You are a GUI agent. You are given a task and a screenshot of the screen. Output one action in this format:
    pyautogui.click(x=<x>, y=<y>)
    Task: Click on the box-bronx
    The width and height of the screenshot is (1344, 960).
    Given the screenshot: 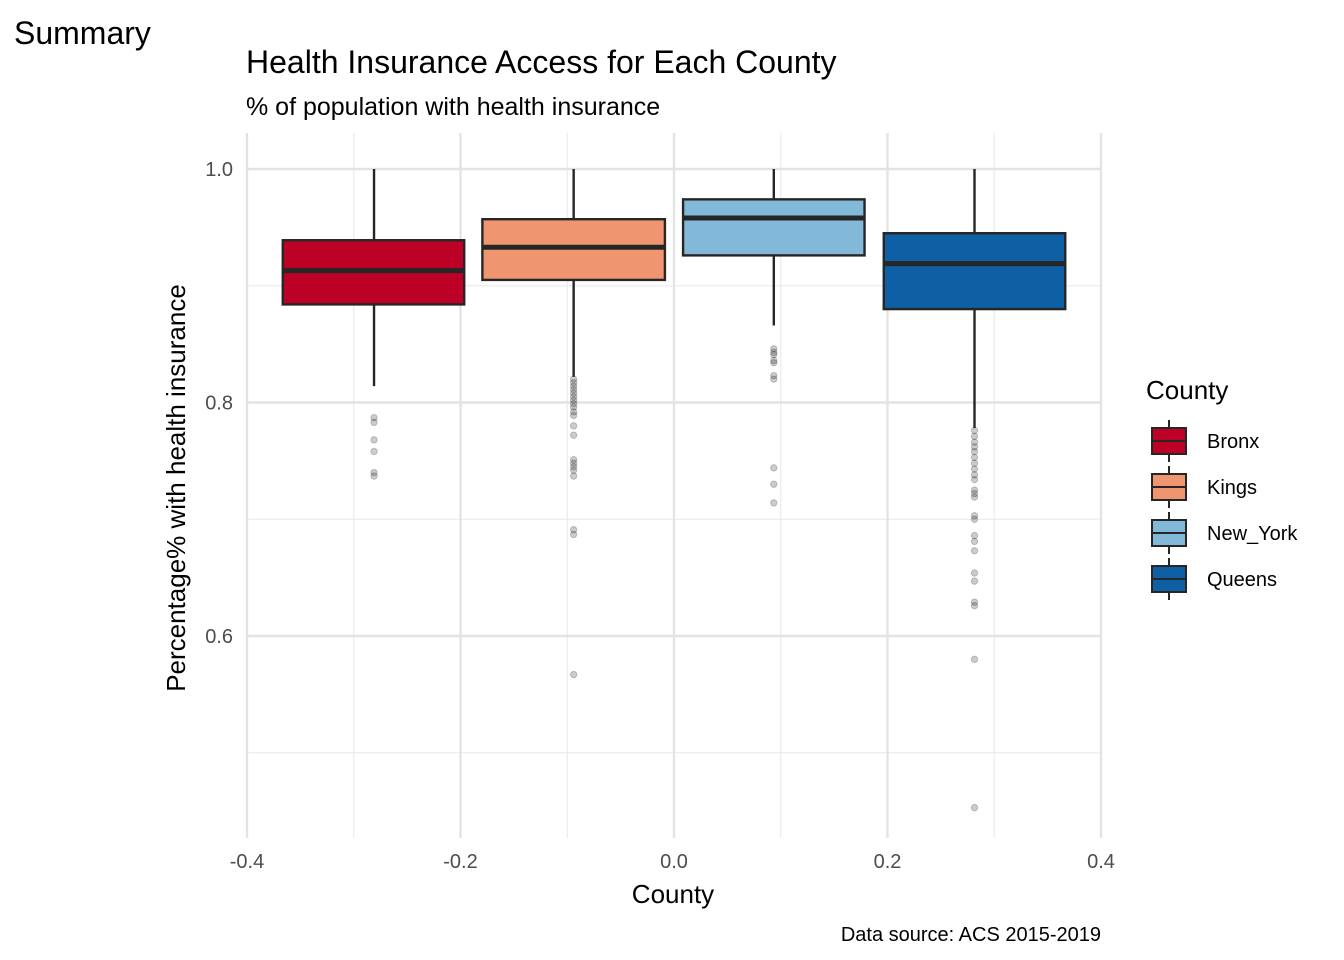 What is the action you would take?
    pyautogui.click(x=373, y=324)
    